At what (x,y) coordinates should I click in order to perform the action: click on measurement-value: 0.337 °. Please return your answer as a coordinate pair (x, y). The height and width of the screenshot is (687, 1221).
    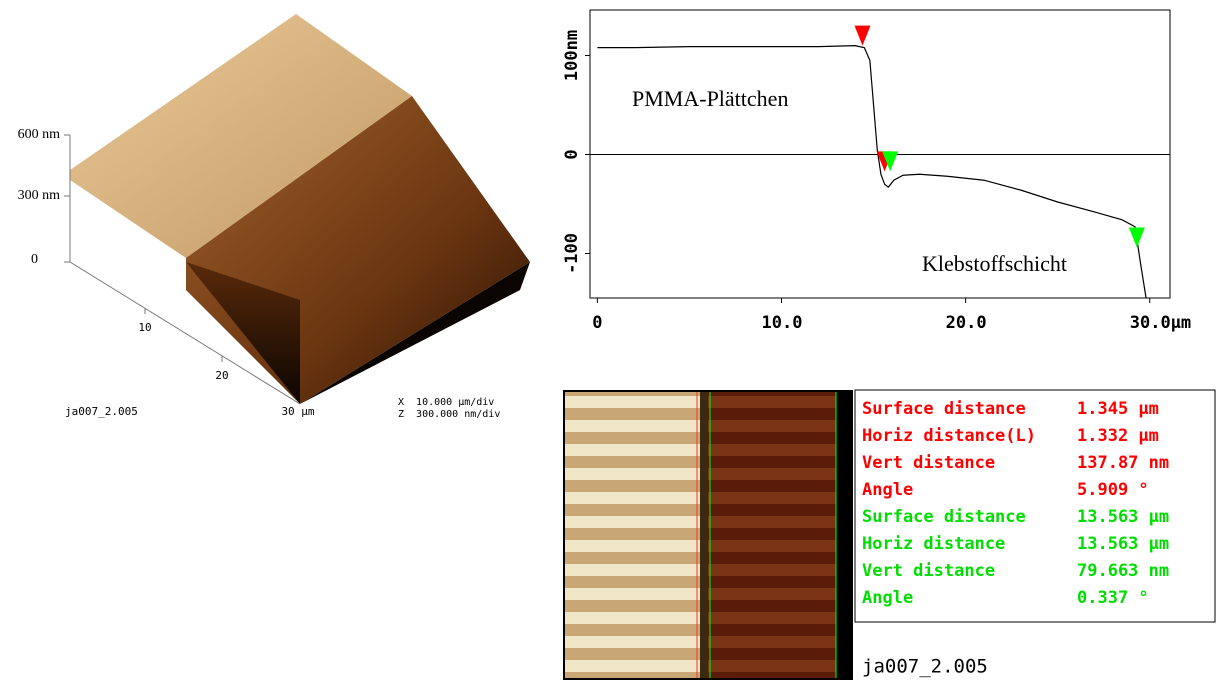
    Looking at the image, I should click on (1113, 598).